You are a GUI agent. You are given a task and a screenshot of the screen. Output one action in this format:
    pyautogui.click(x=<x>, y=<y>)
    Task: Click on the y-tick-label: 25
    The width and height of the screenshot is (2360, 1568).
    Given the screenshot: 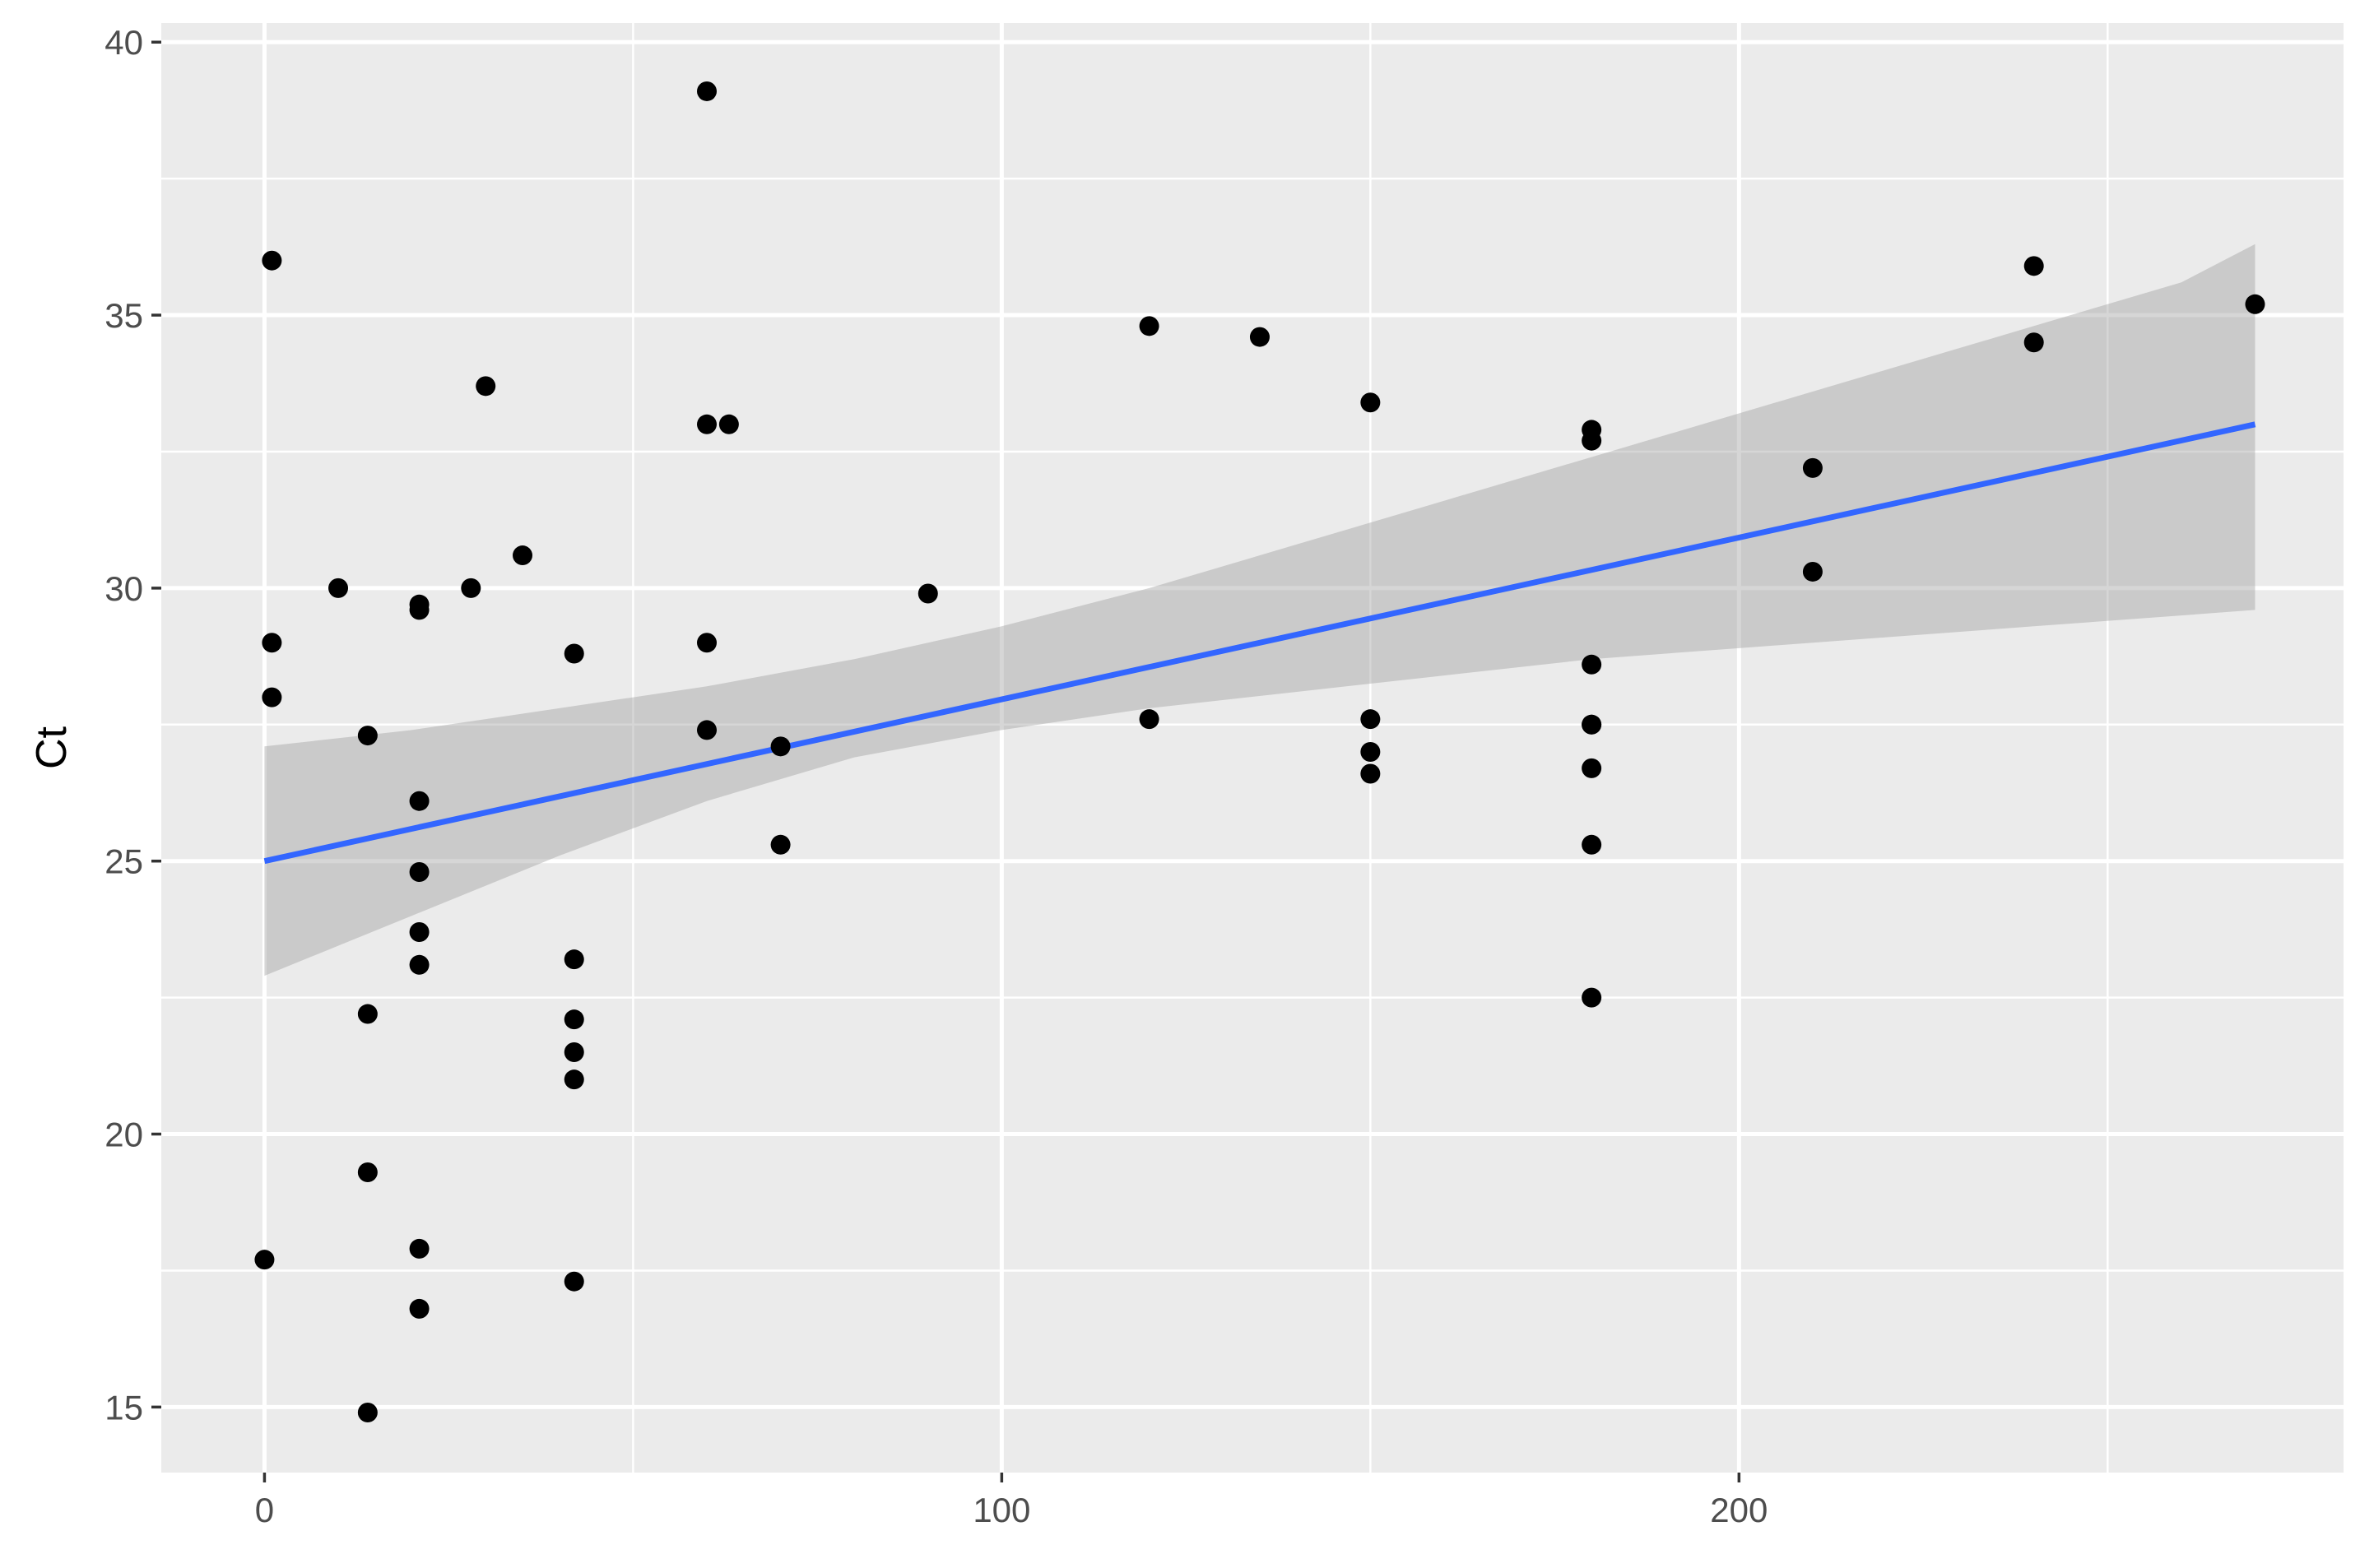 What is the action you would take?
    pyautogui.click(x=124, y=861)
    